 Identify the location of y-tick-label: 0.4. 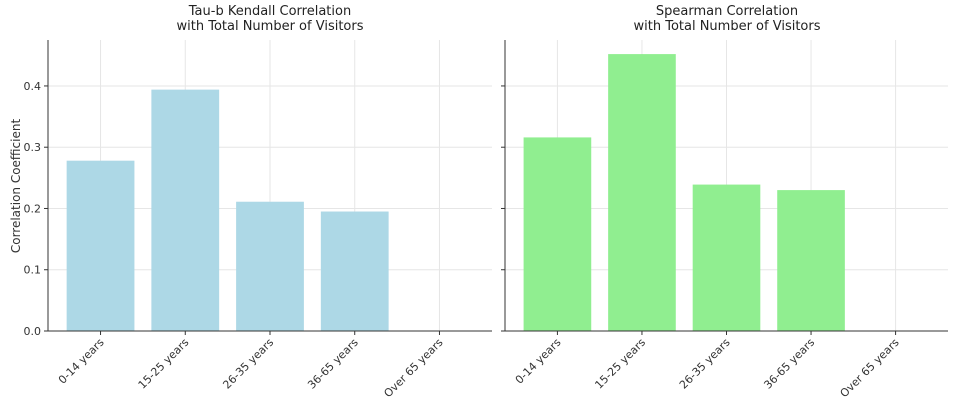
(33, 86).